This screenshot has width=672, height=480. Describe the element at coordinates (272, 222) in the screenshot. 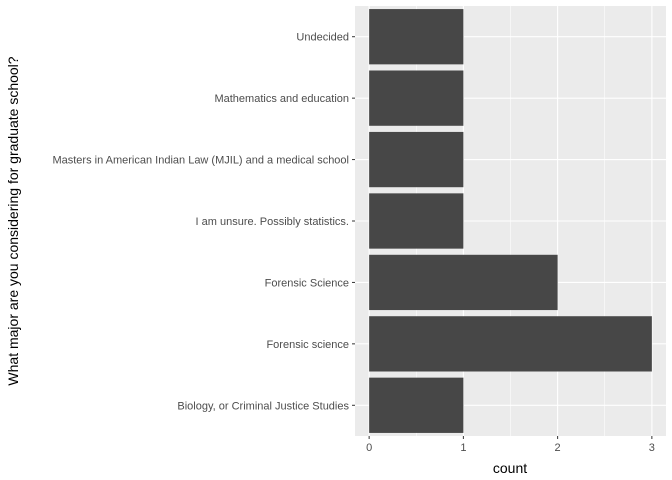

I see `y-tick-label: I am unsure. Possibly statistics.` at that location.